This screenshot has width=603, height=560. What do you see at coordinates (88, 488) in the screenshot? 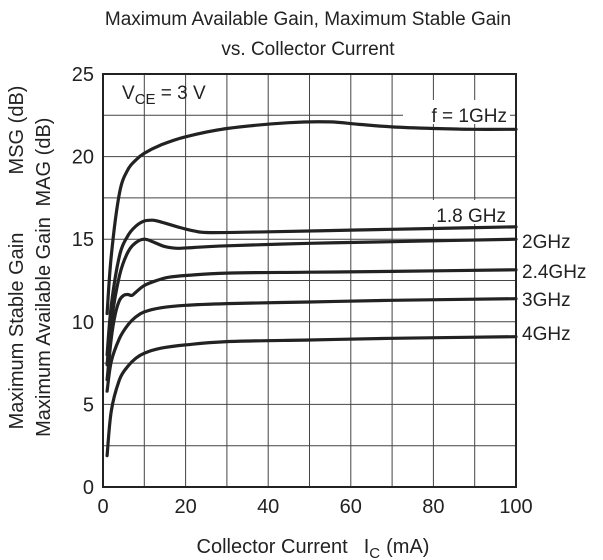
I see `y-tick-label: 0` at bounding box center [88, 488].